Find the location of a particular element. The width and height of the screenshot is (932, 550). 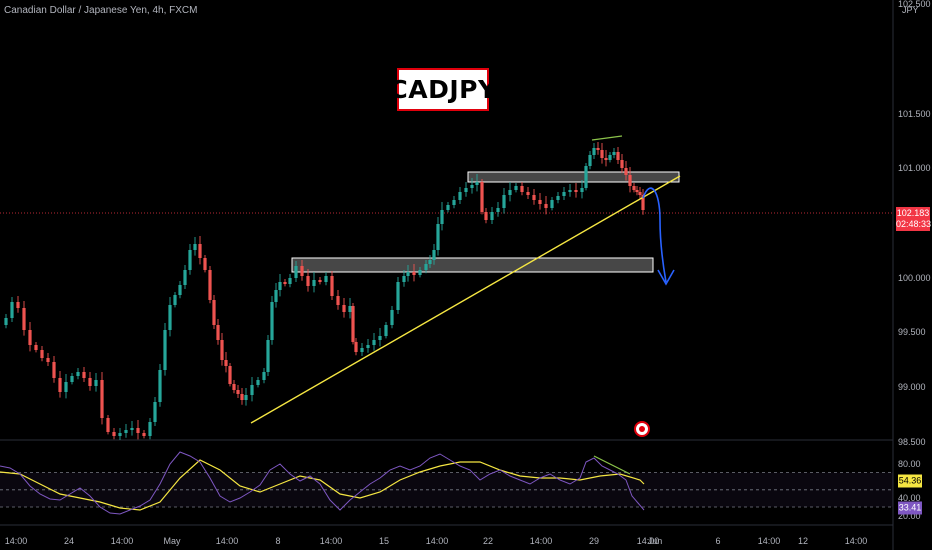

price-label: 101.500 is located at coordinates (914, 113).